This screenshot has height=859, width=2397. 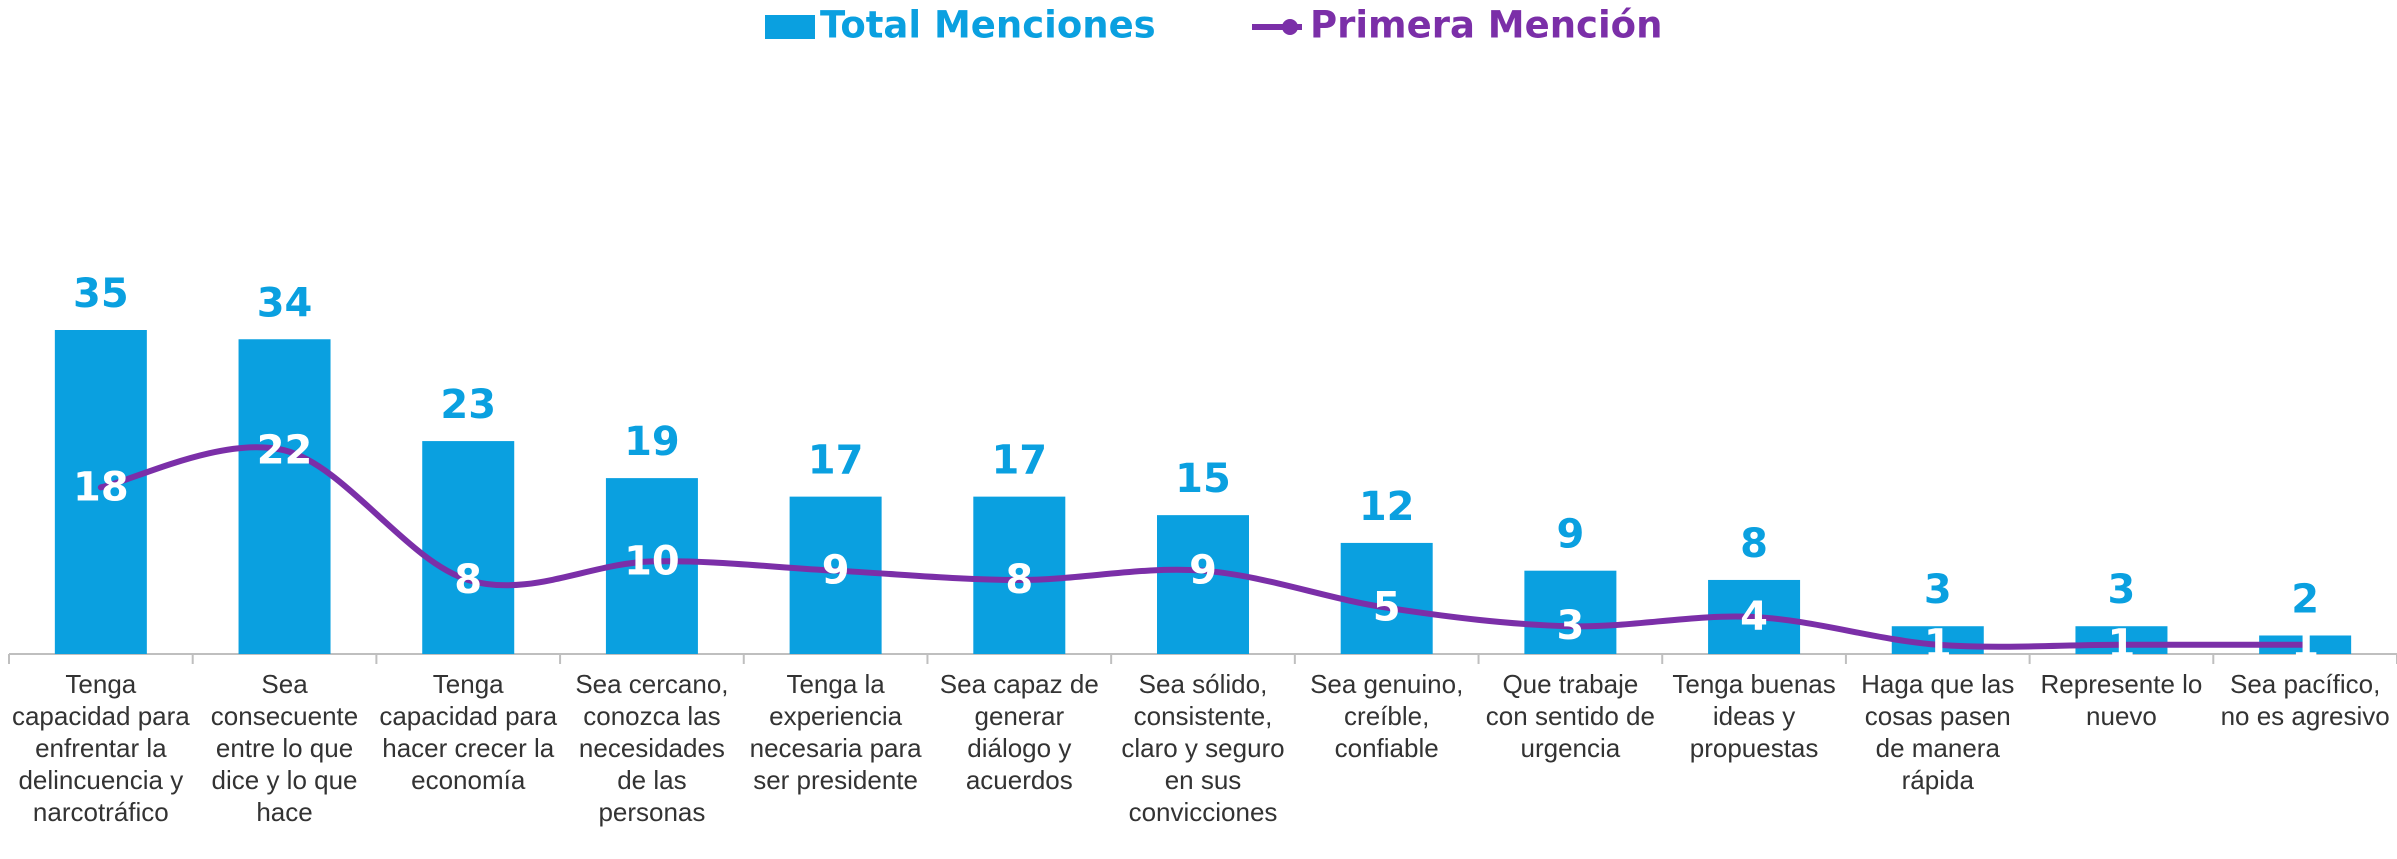 What do you see at coordinates (1754, 617) in the screenshot?
I see `line-value-label: 4` at bounding box center [1754, 617].